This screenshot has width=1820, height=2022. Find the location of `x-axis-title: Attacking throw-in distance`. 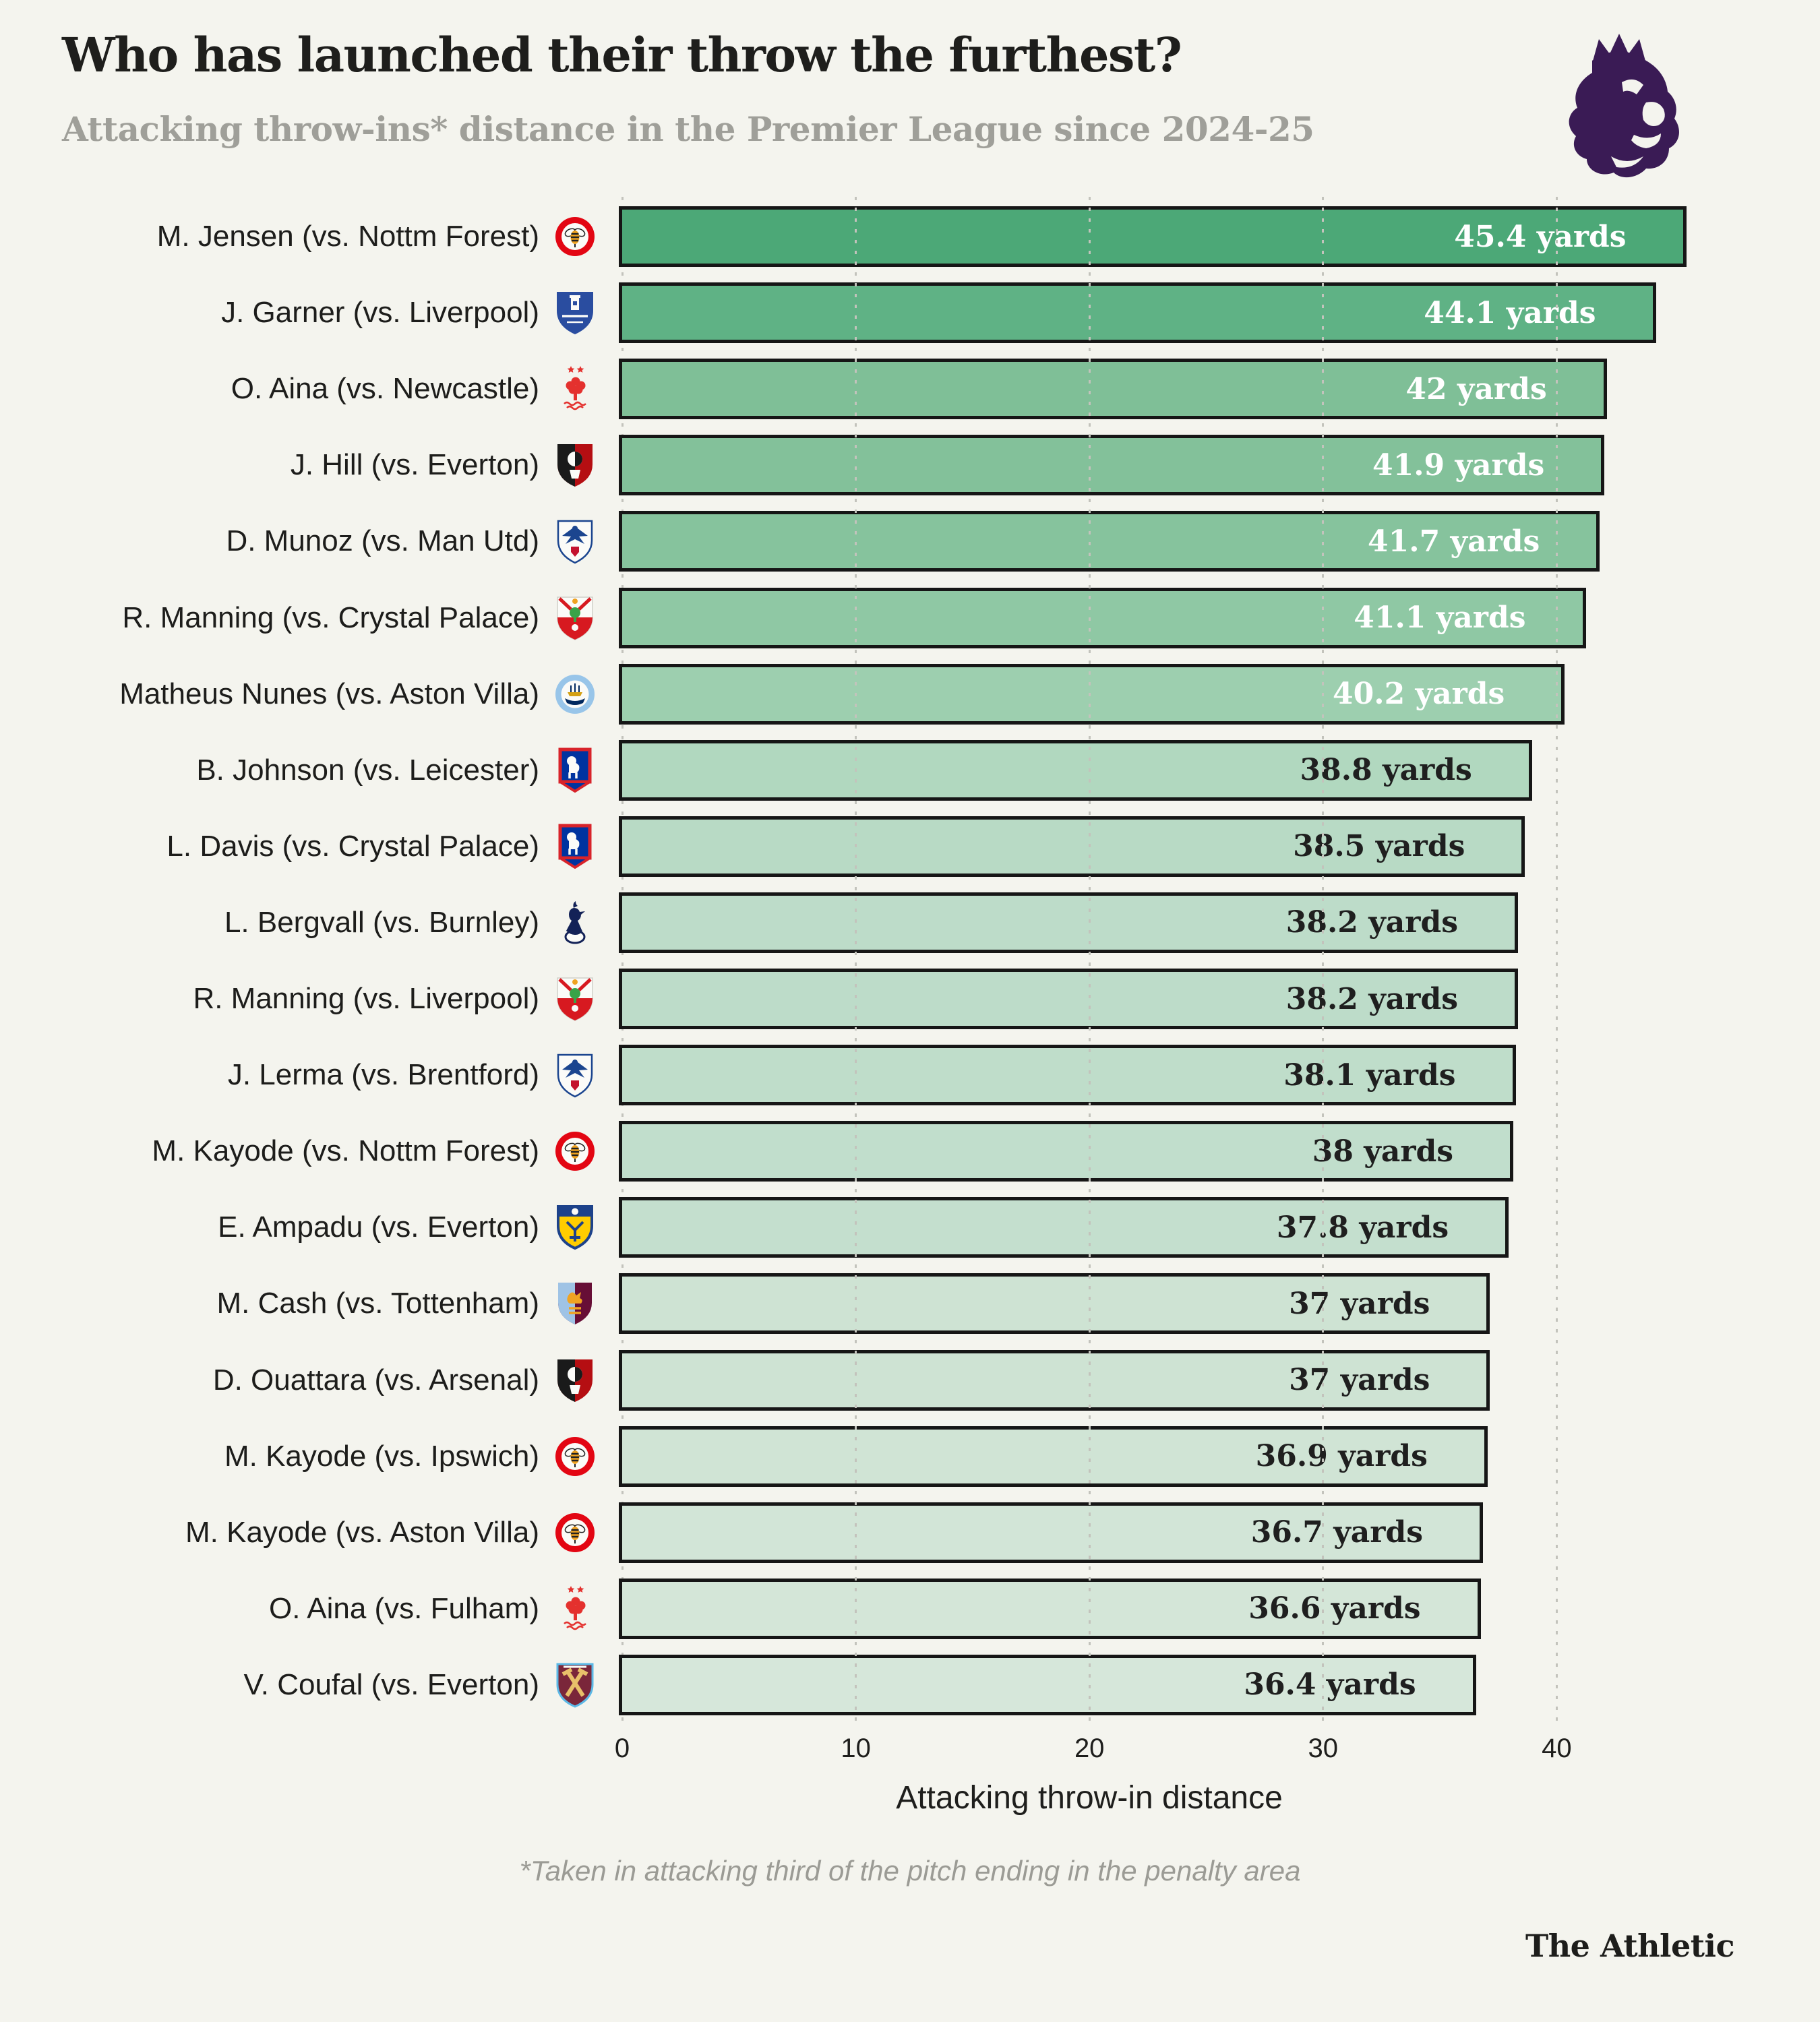

x-axis-title: Attacking throw-in distance is located at coordinates (1089, 1798).